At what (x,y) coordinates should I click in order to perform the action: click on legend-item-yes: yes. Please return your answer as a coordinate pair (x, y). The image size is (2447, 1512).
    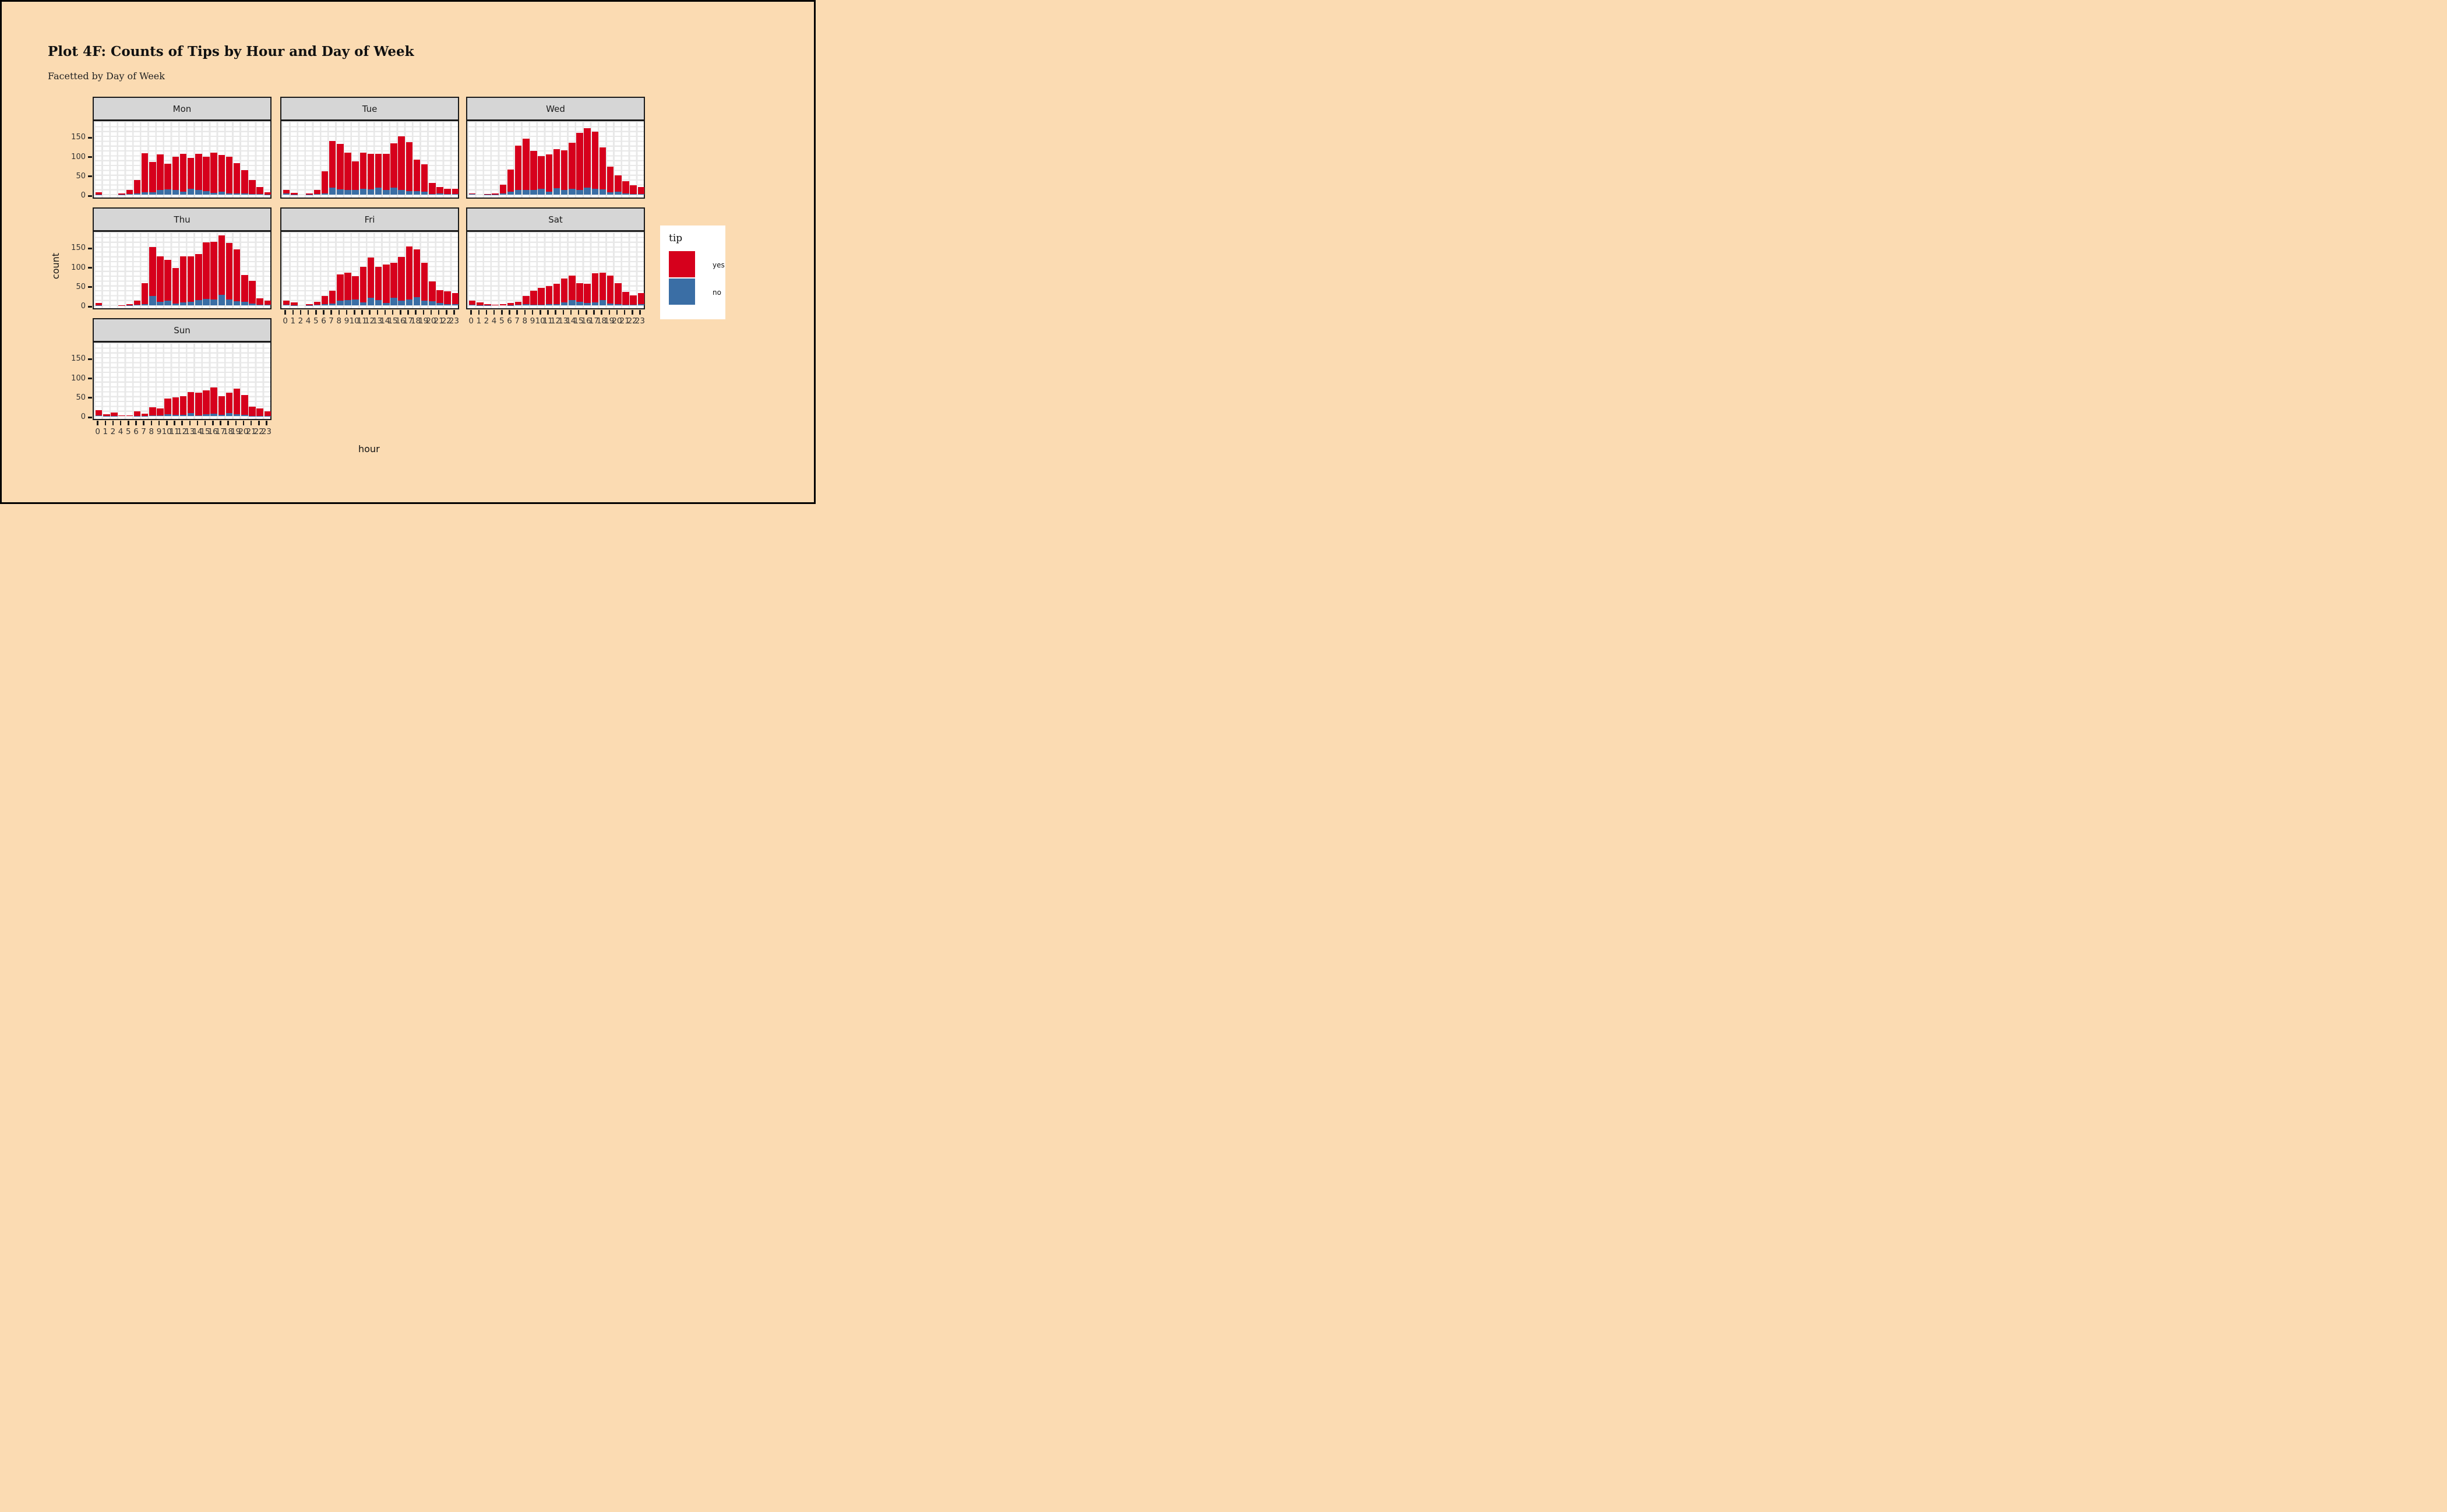
    Looking at the image, I should click on (697, 265).